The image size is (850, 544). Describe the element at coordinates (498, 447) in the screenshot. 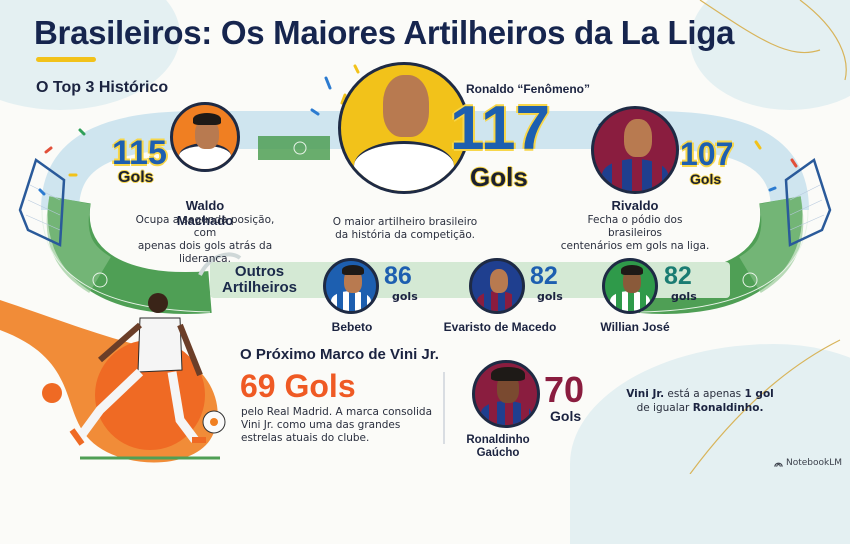

I see `ronaldinho-name: Ronaldinho Gaúcho` at that location.